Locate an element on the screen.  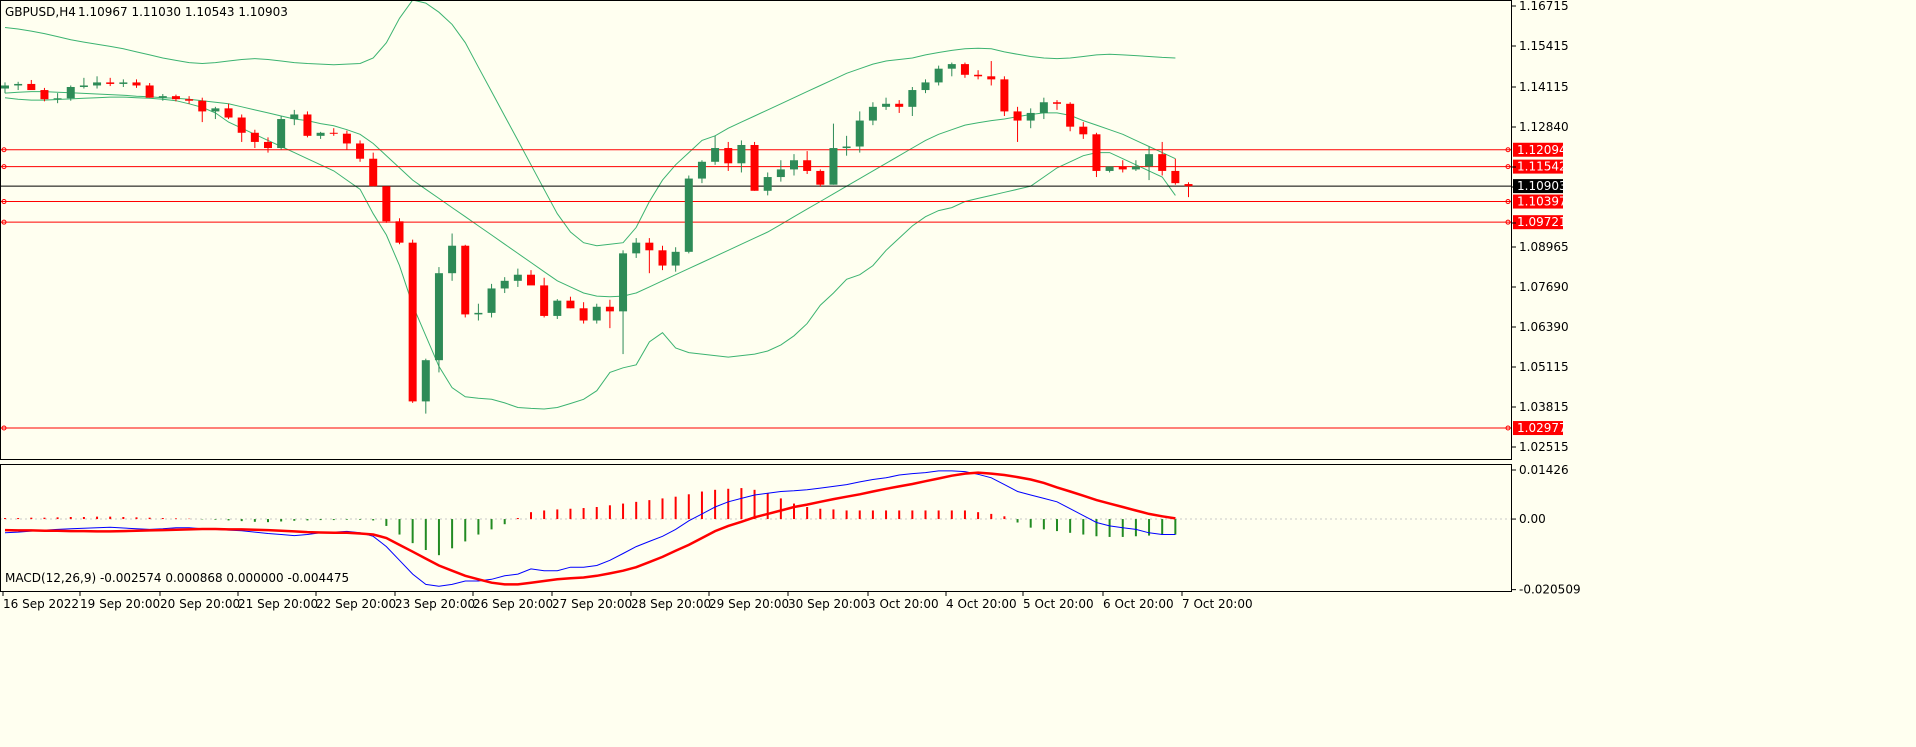
macd-panel is located at coordinates (756, 528).